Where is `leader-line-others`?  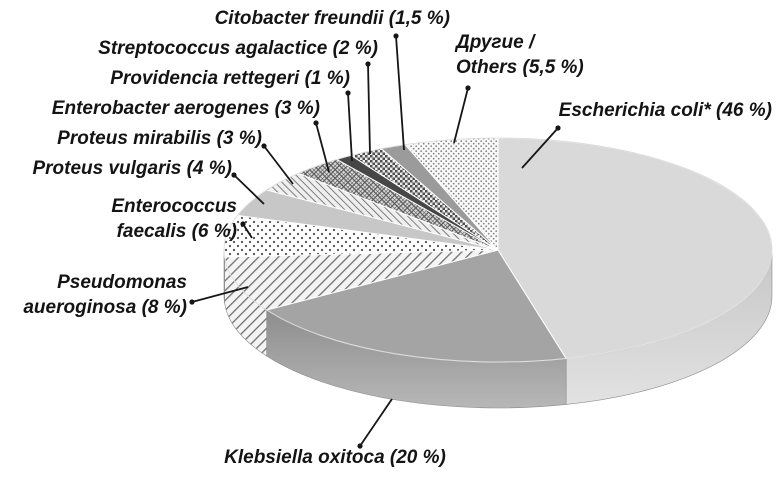 leader-line-others is located at coordinates (461, 115).